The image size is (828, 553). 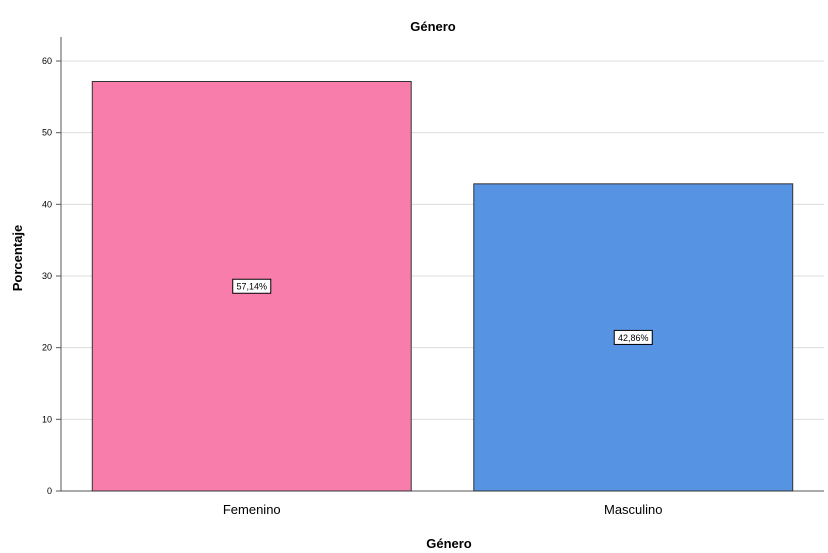 I want to click on data-label-text: 57,14%, so click(x=251, y=287).